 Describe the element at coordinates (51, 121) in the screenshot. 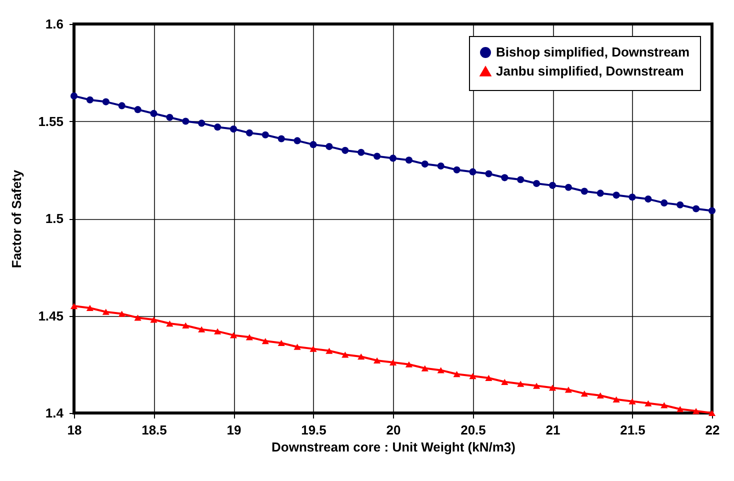

I see `y-tick-label: 1.55` at that location.